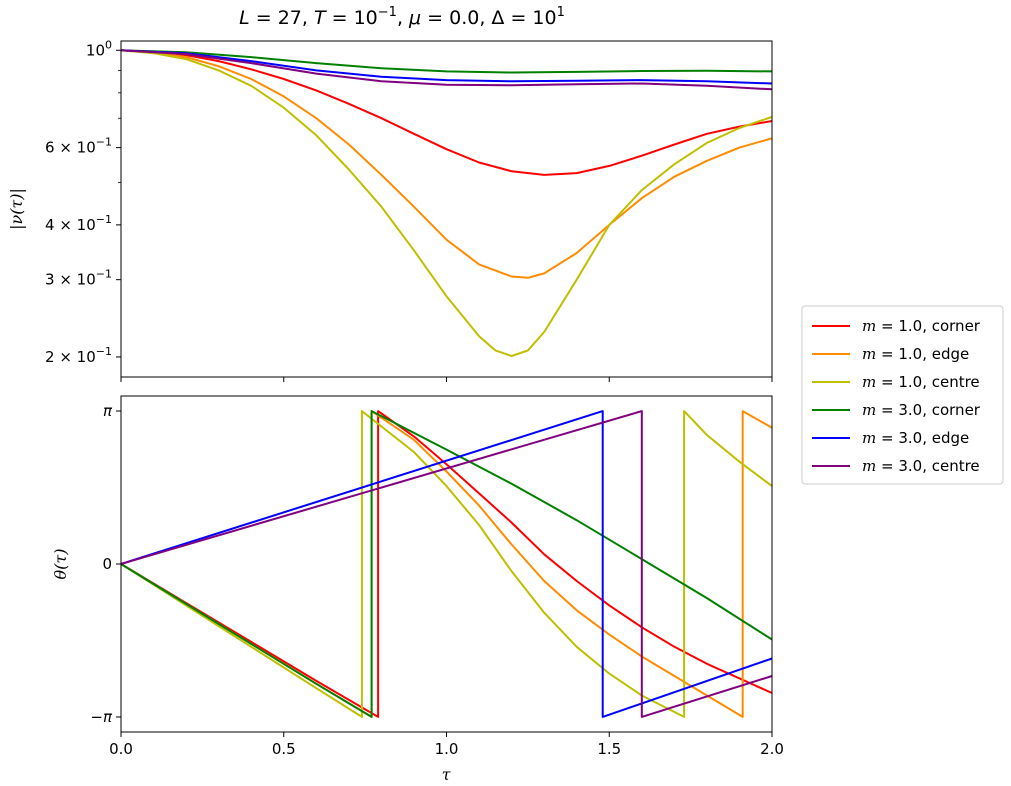 The width and height of the screenshot is (1011, 786). What do you see at coordinates (921, 410) in the screenshot?
I see `legend-label: m = 3.0, corner` at bounding box center [921, 410].